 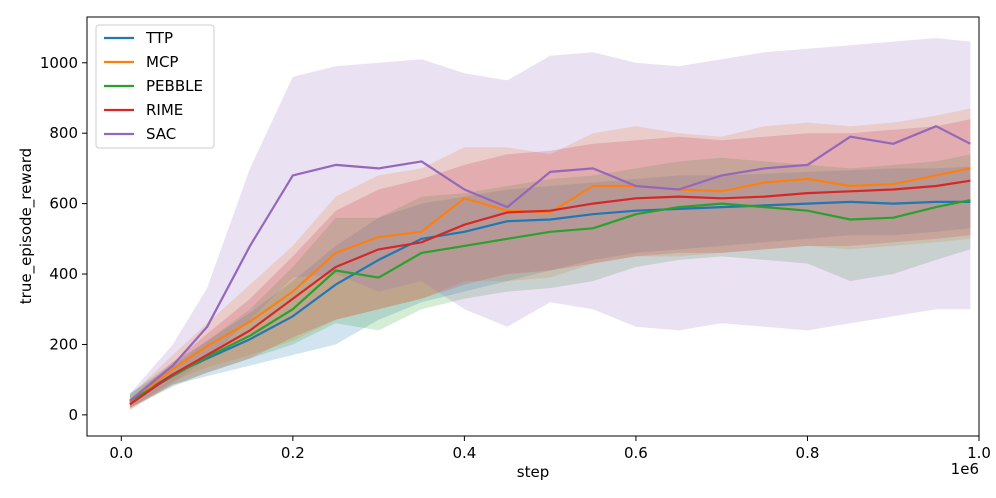 I want to click on y-tick-label: 800, so click(x=63, y=133).